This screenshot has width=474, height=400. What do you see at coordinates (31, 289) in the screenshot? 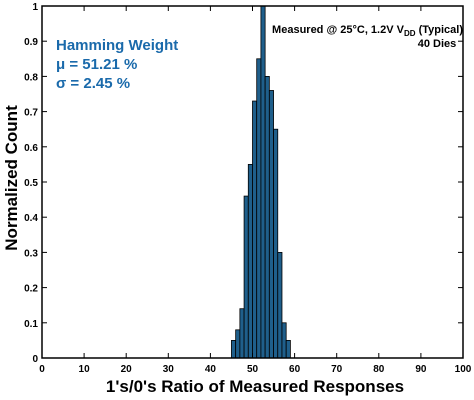
I see `y-tick-label: 0.2` at bounding box center [31, 289].